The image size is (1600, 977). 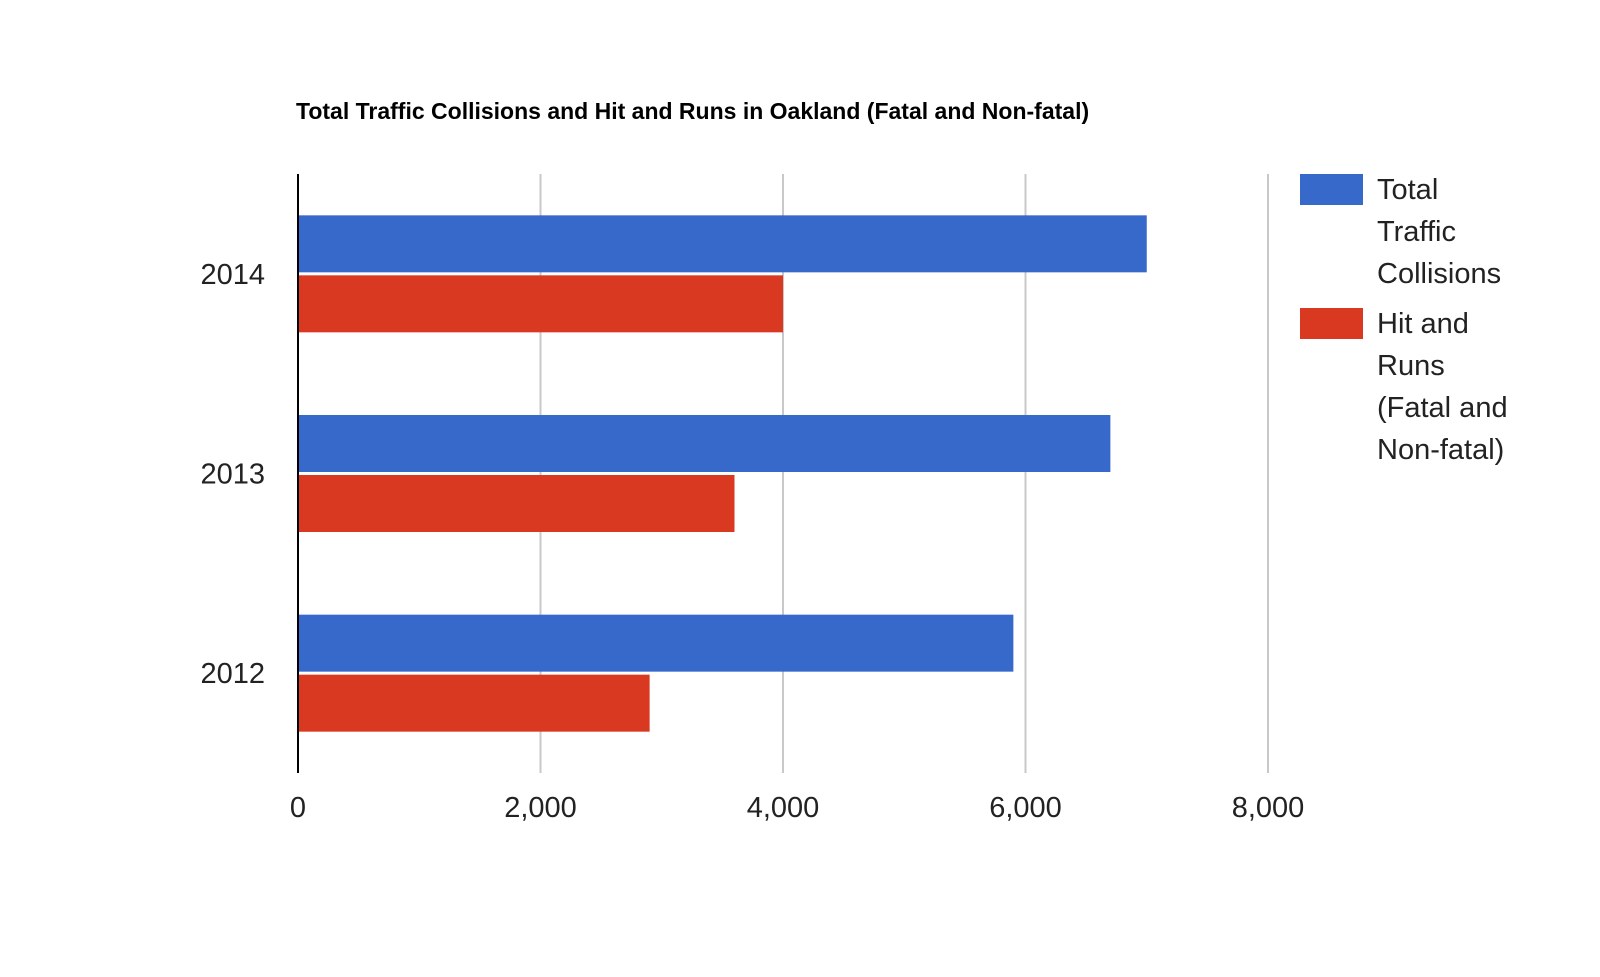 I want to click on x-tick-label: 0, so click(x=298, y=808).